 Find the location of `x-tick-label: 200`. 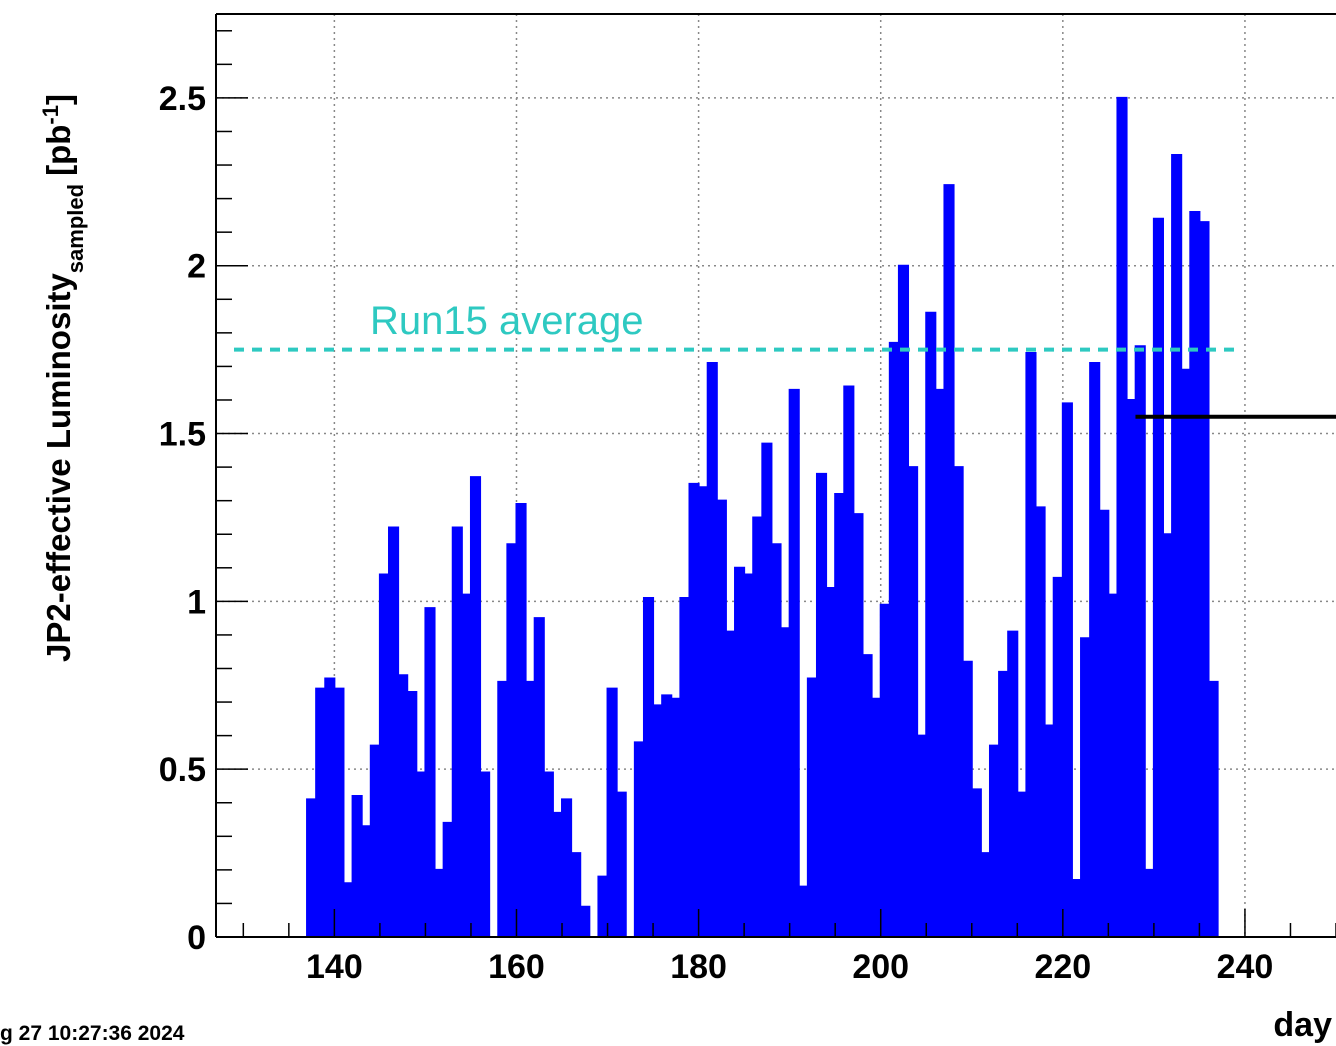

x-tick-label: 200 is located at coordinates (880, 967).